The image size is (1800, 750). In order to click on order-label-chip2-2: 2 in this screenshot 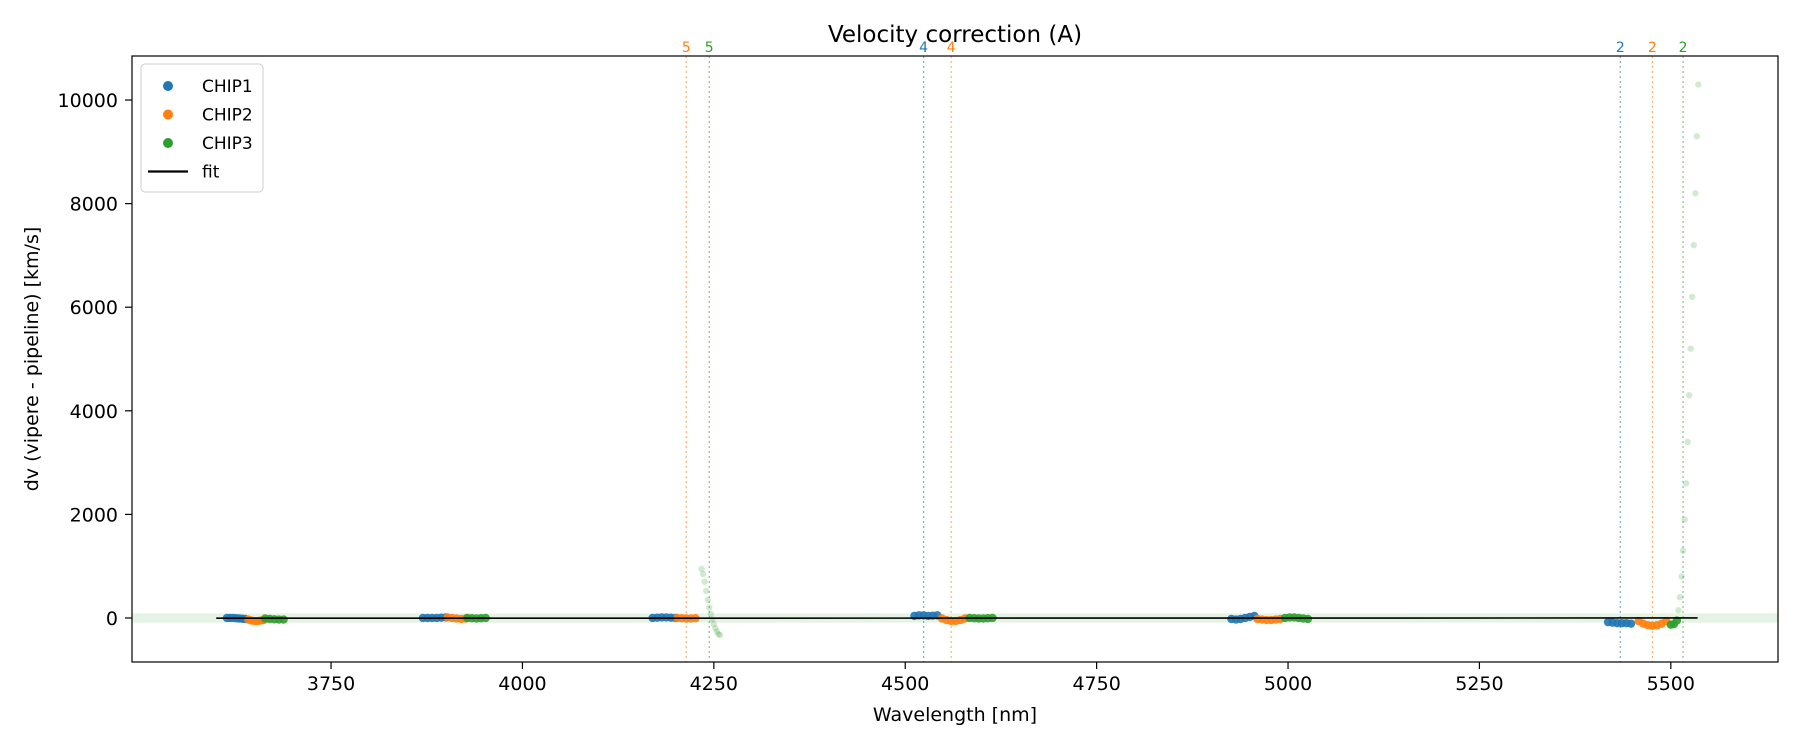, I will do `click(1652, 48)`.